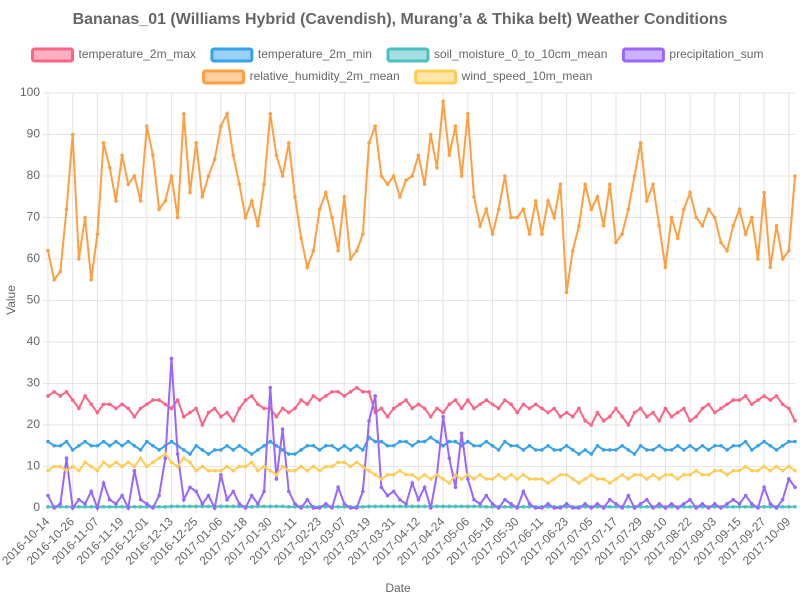 Image resolution: width=800 pixels, height=600 pixels. Describe the element at coordinates (496, 55) in the screenshot. I see `legend-item: soil_moisture_0_to_10cm_mean` at that location.